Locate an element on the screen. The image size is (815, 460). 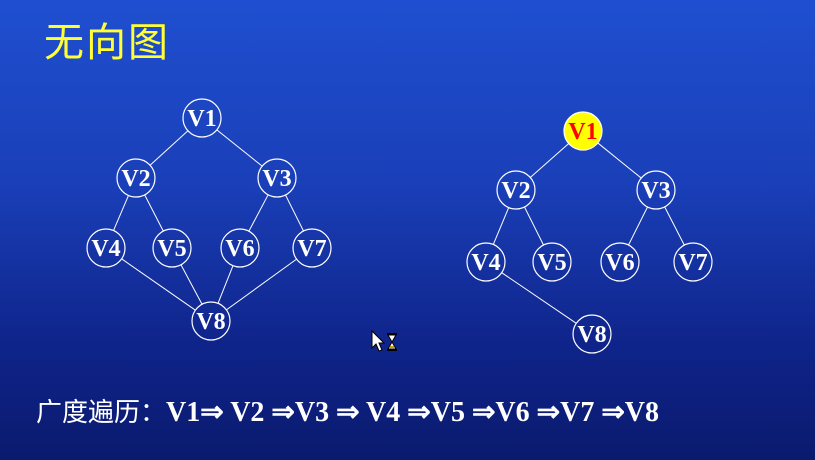
left-node-v5 is located at coordinates (172, 248).